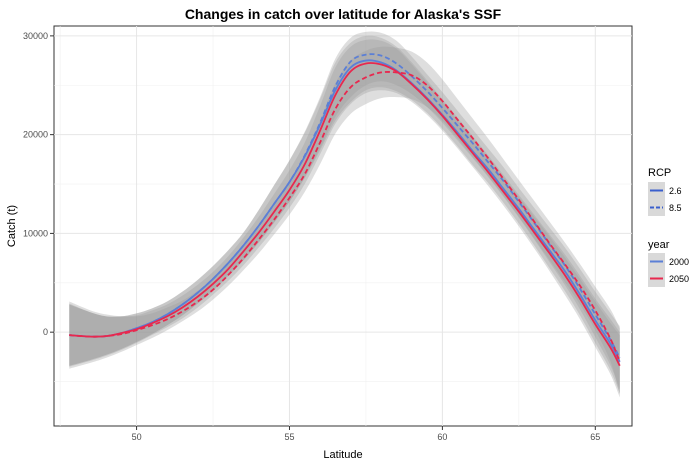 The width and height of the screenshot is (700, 463). Describe the element at coordinates (675, 191) in the screenshot. I see `legend-label-rcp: 2.6` at that location.